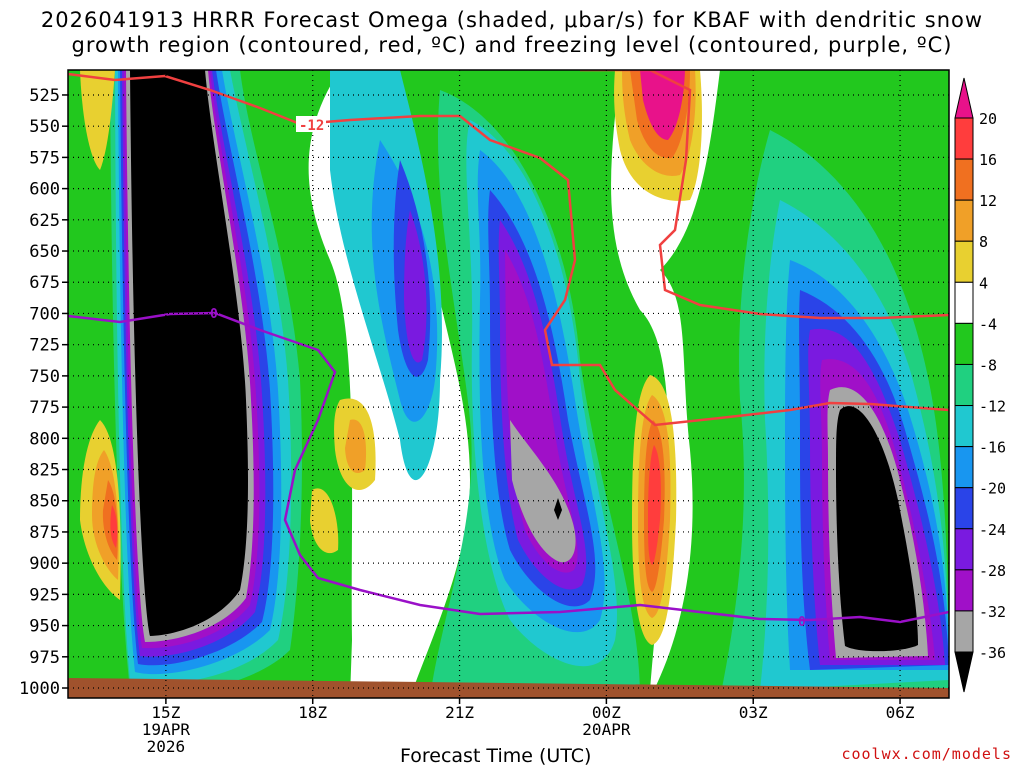 Image resolution: width=1024 pixels, height=768 pixels. I want to click on colorbar-label: -12, so click(992, 407).